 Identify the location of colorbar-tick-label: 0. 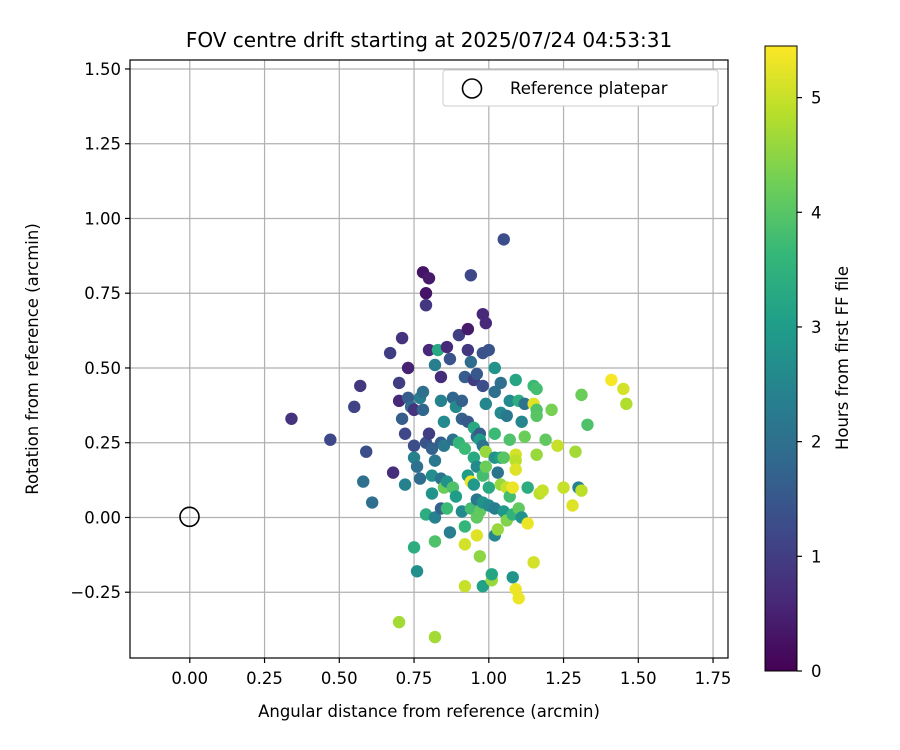
(816, 671).